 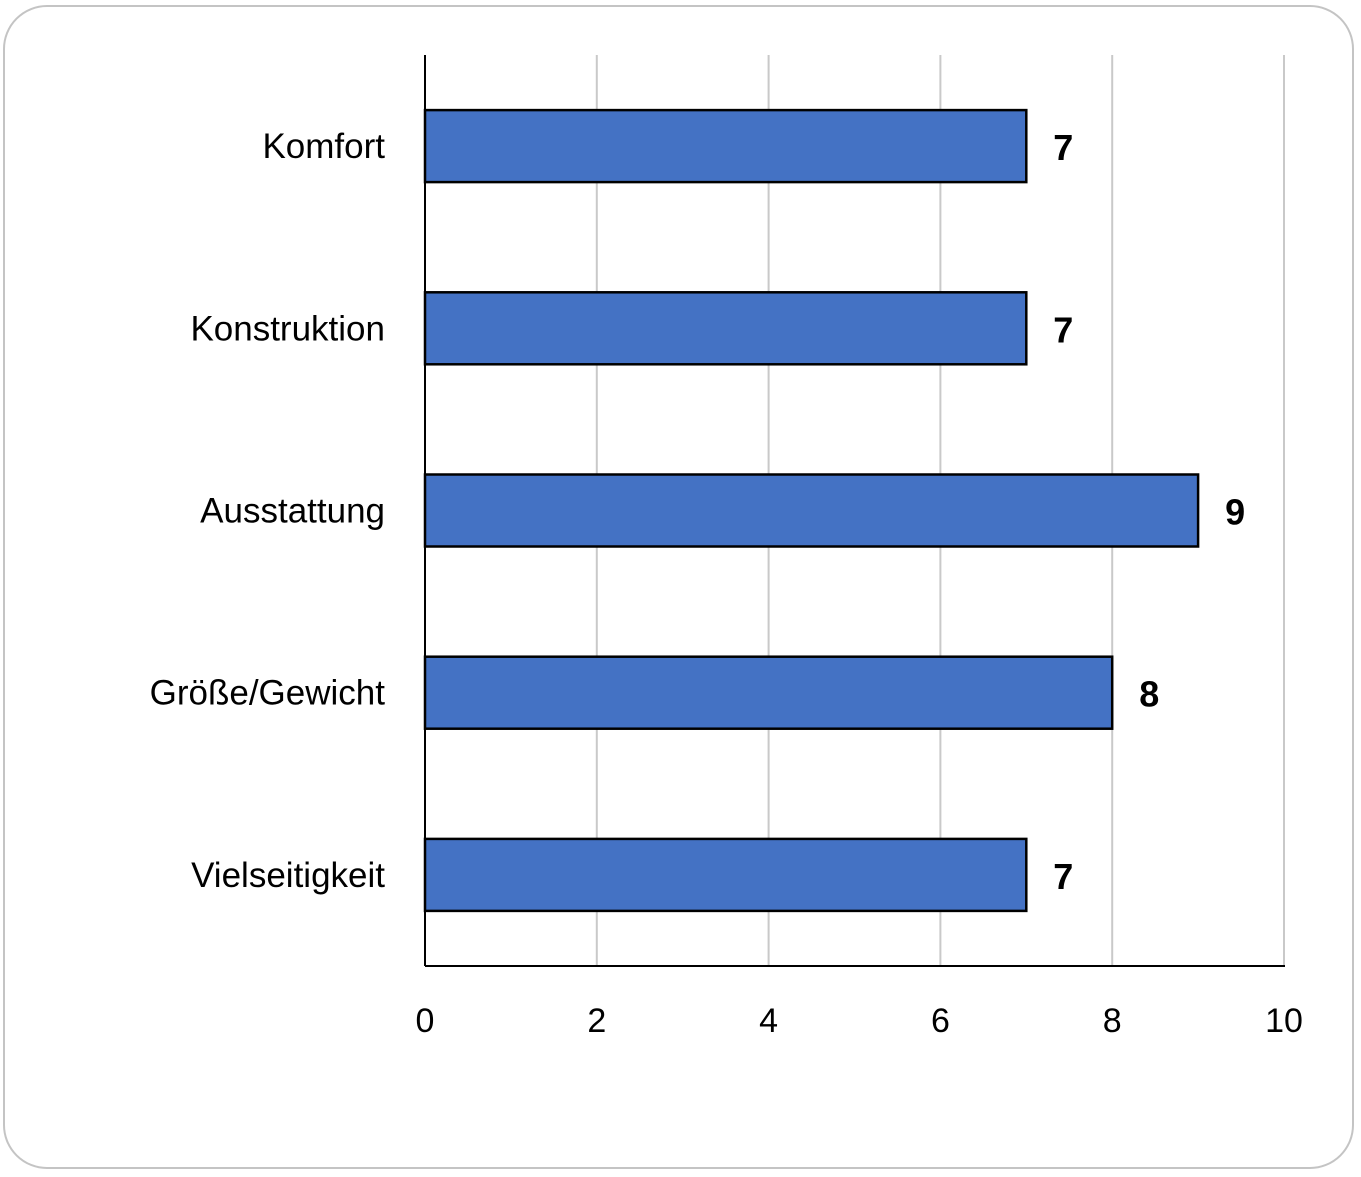 What do you see at coordinates (323, 146) in the screenshot?
I see `category-label: Komfort` at bounding box center [323, 146].